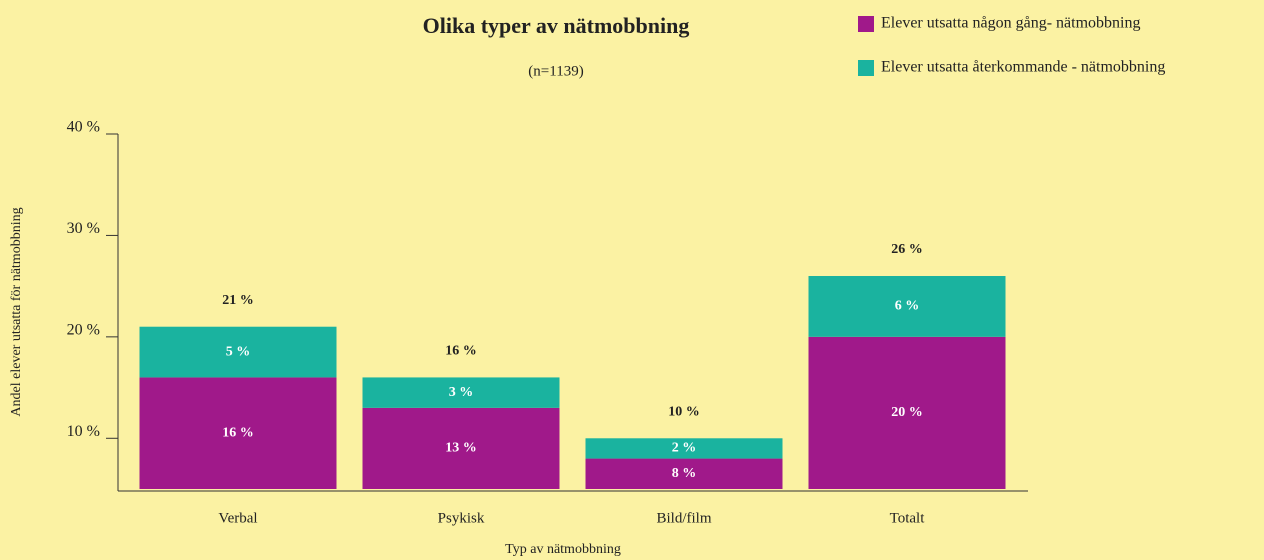  Describe the element at coordinates (563, 549) in the screenshot. I see `x-axis-label: Typ av nätmobbning` at that location.